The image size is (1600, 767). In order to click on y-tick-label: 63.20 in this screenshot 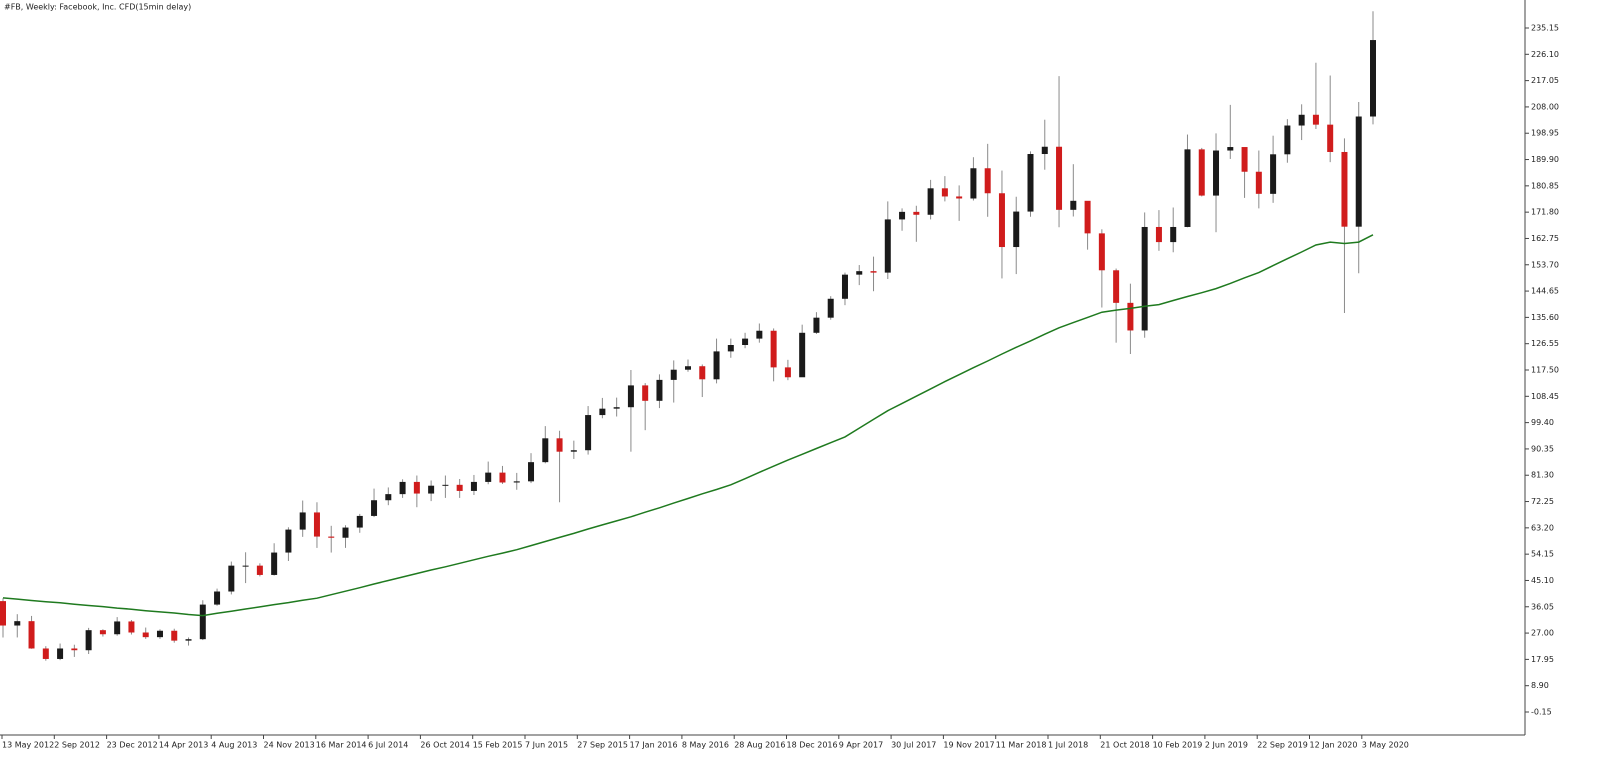, I will do `click(1542, 527)`.